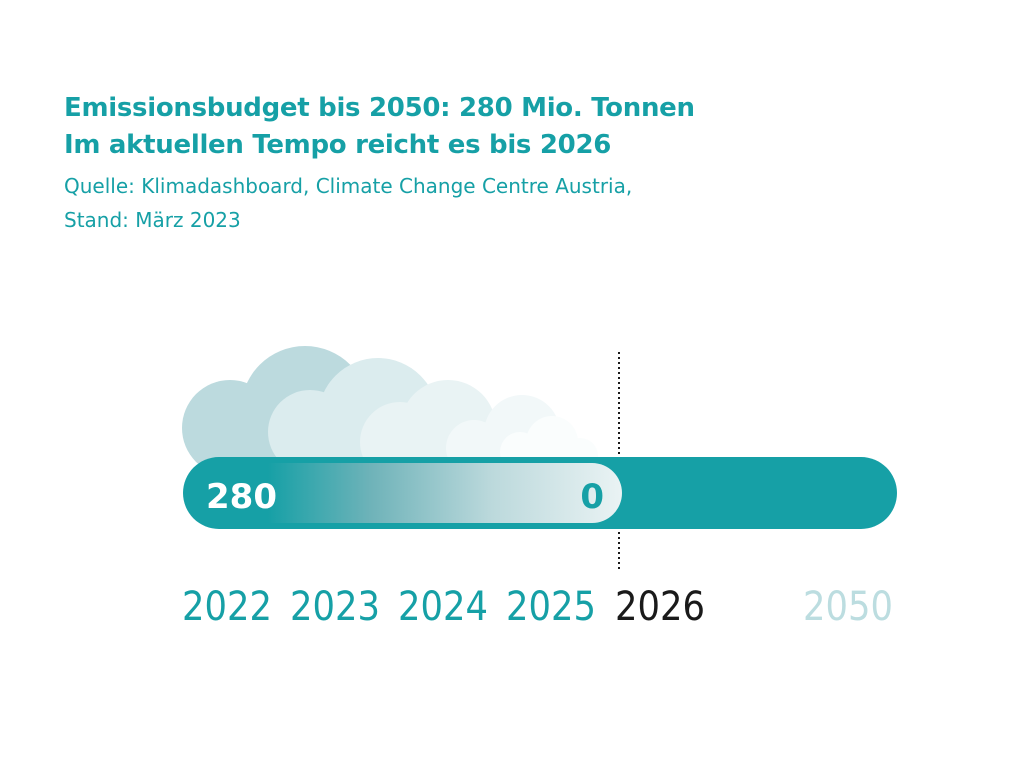 The height and width of the screenshot is (768, 1024). I want to click on year-label-2026: 2026, so click(660, 607).